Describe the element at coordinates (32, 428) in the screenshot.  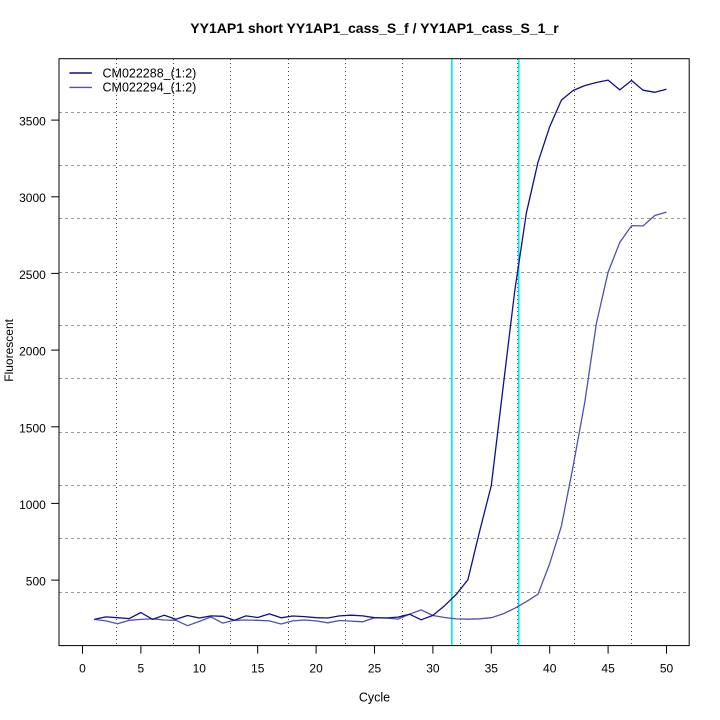
I see `svg-text: 1500` at that location.